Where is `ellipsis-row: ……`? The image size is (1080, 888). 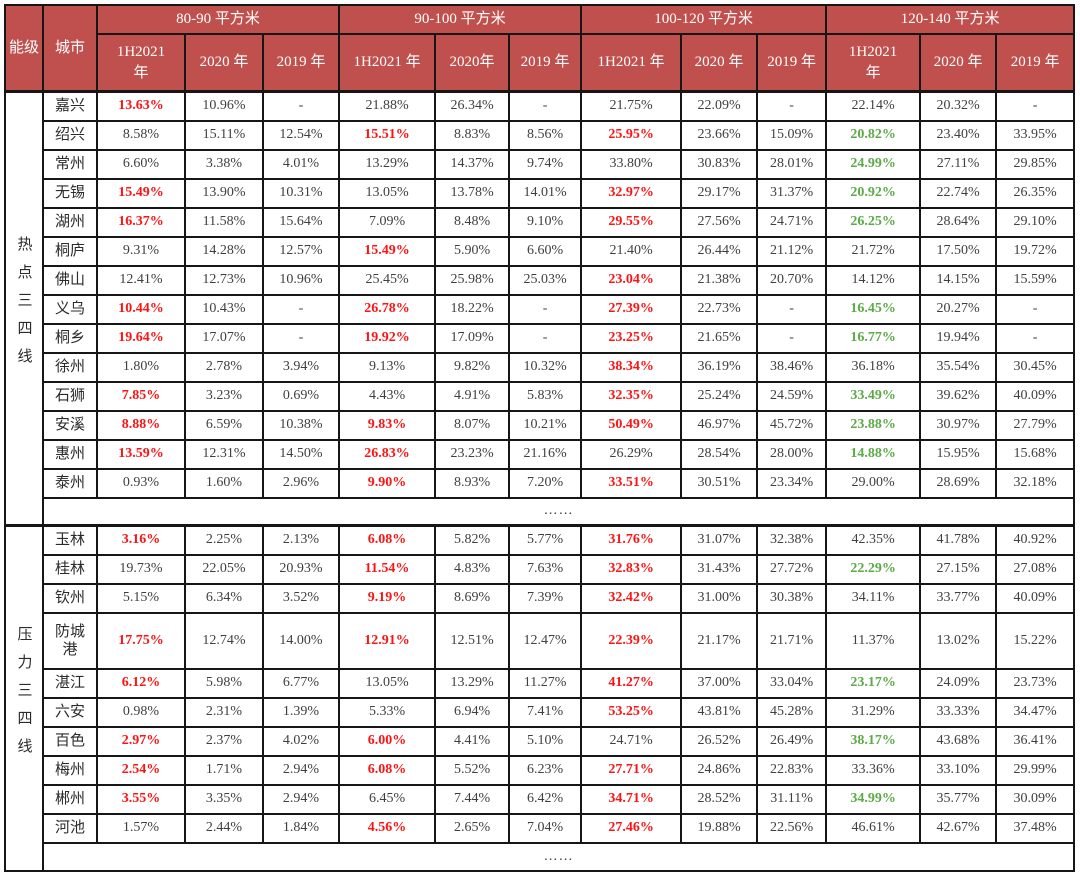
ellipsis-row: …… is located at coordinates (540, 511).